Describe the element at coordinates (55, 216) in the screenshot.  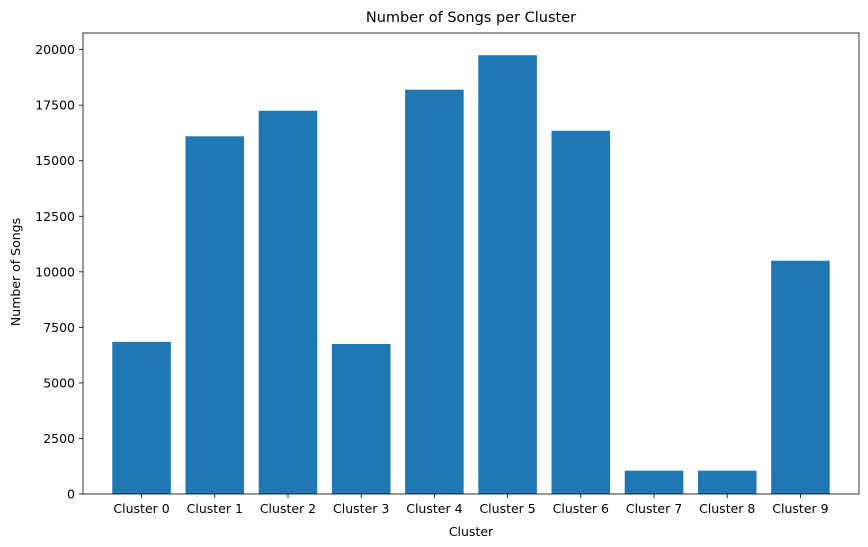
I see `y-tick-label: 12500` at that location.